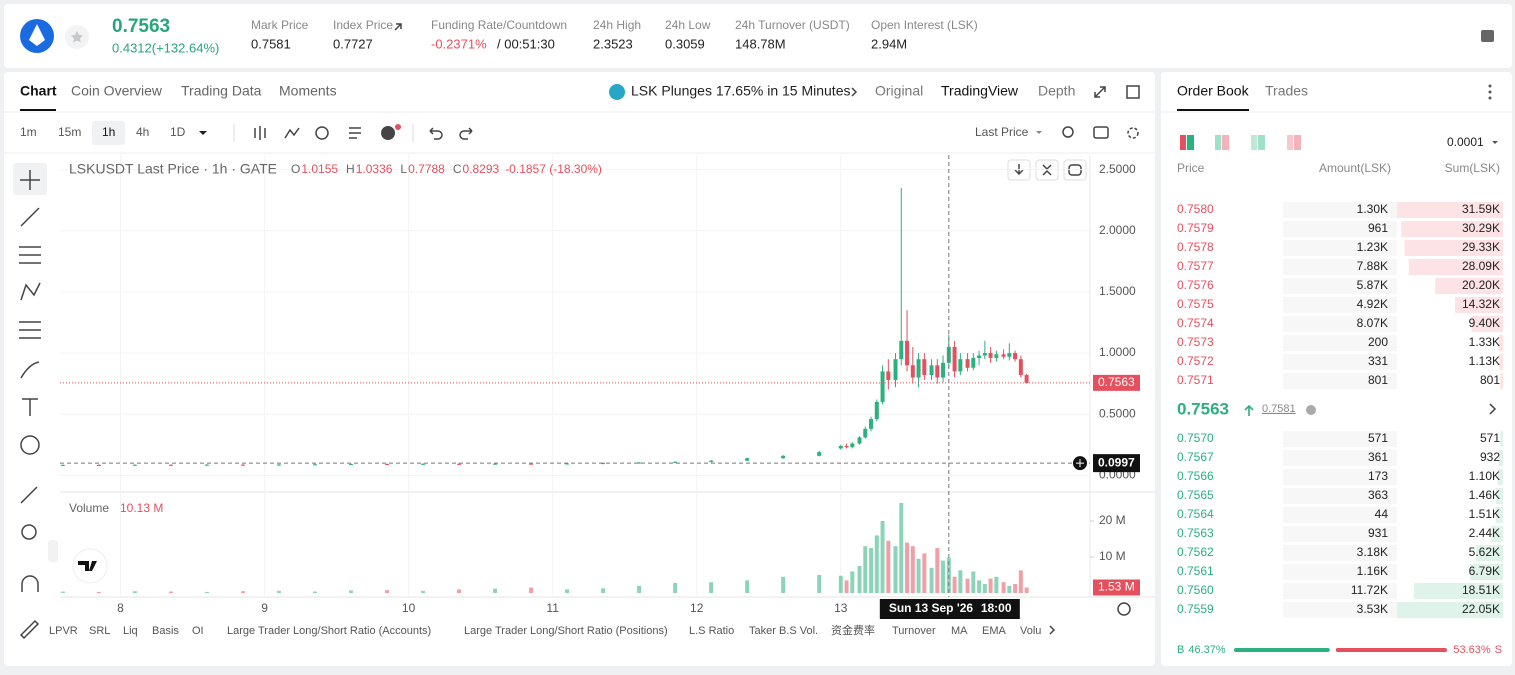  Describe the element at coordinates (374, 169) in the screenshot. I see `ohlc-value: 1.0336` at that location.